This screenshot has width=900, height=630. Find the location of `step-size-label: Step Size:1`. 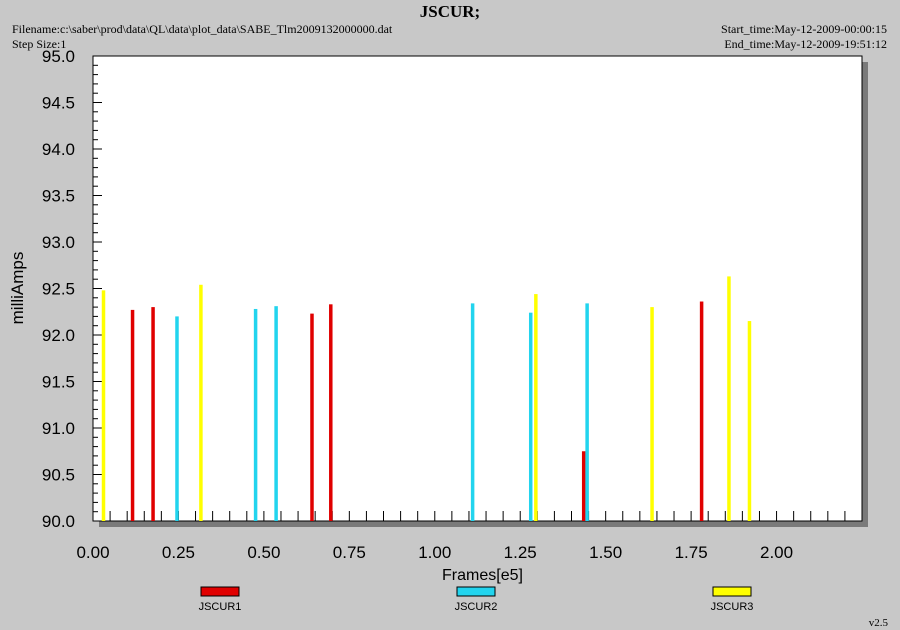

step-size-label: Step Size:1 is located at coordinates (39, 44).